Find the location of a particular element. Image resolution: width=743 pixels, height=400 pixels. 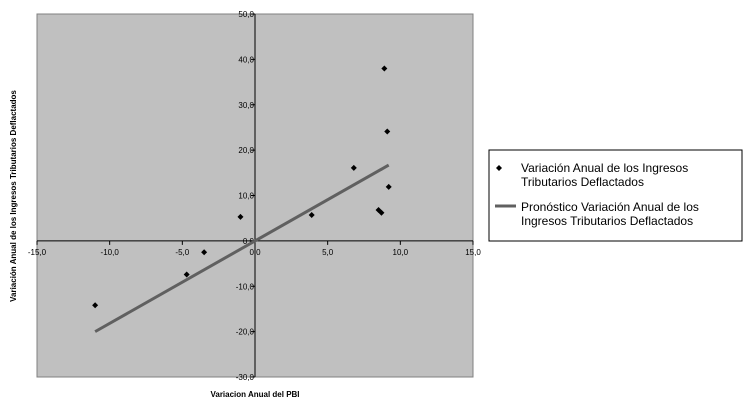

x-tick-label: 15,0 is located at coordinates (473, 252).